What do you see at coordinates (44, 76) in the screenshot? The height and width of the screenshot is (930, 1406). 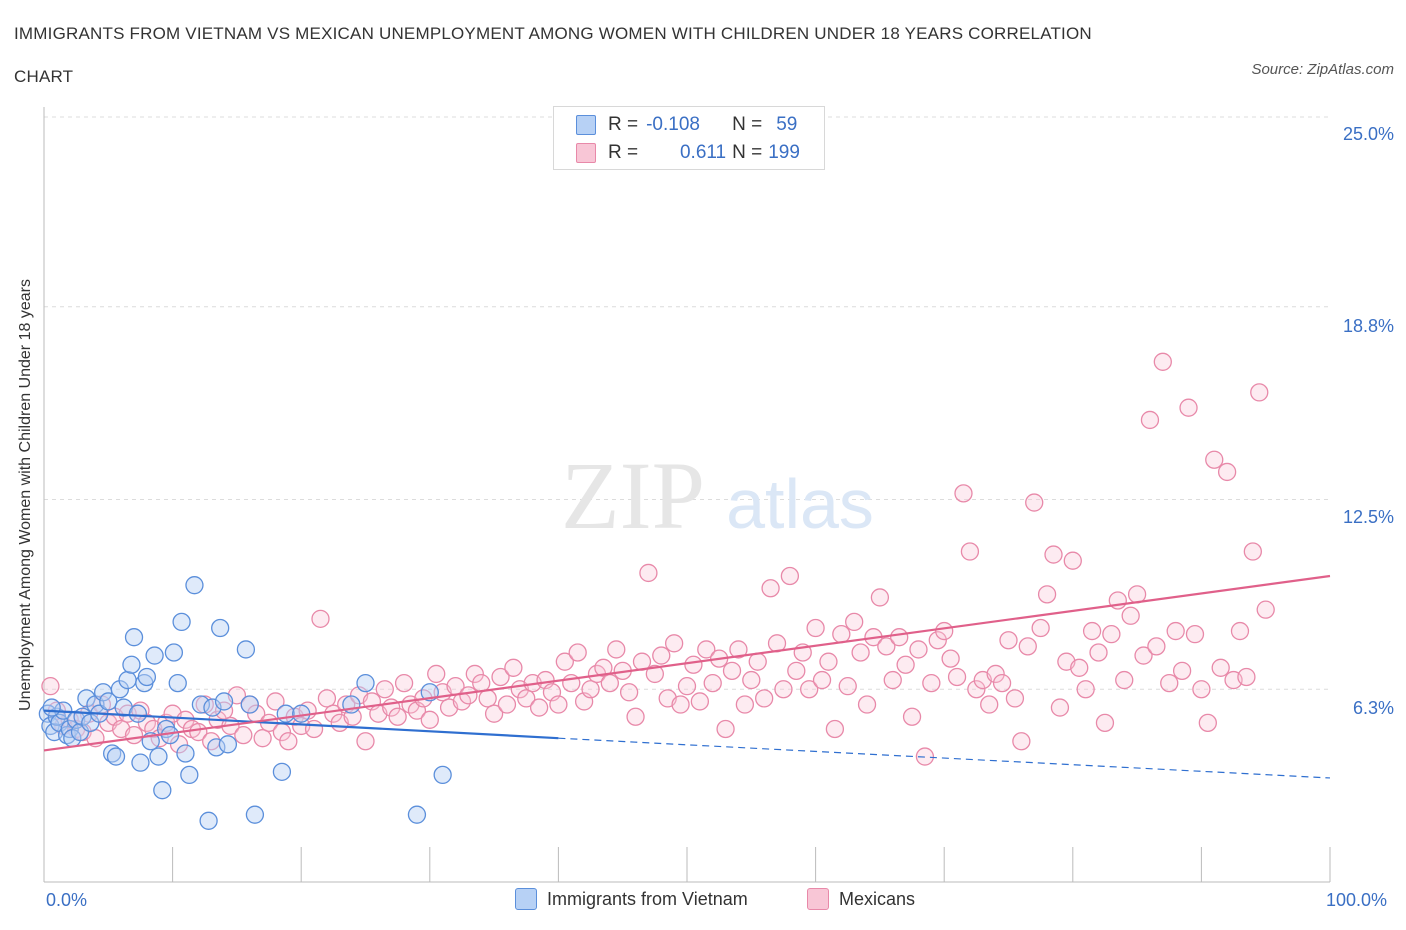 I see `chart-title-line2: CHART` at bounding box center [44, 76].